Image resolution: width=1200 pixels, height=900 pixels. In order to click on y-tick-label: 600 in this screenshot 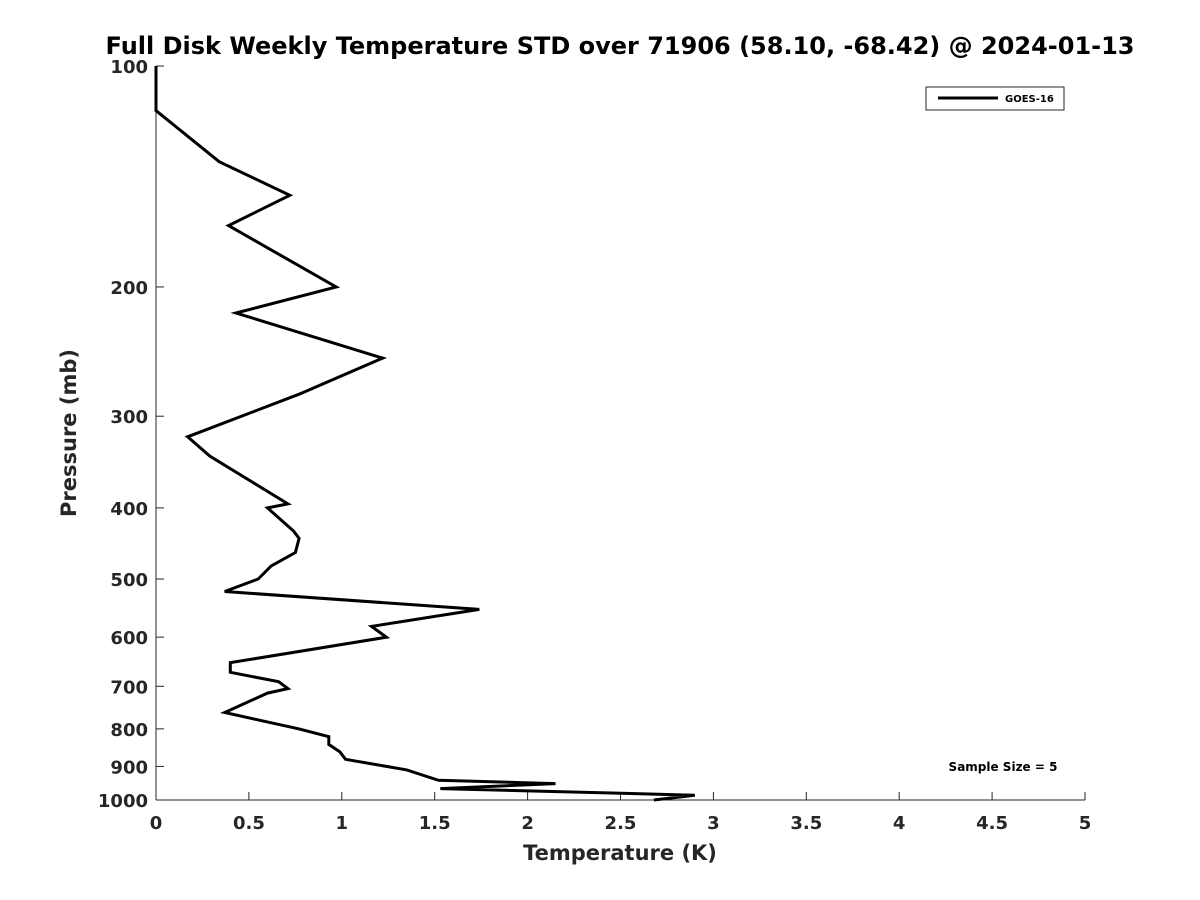, I will do `click(129, 638)`.